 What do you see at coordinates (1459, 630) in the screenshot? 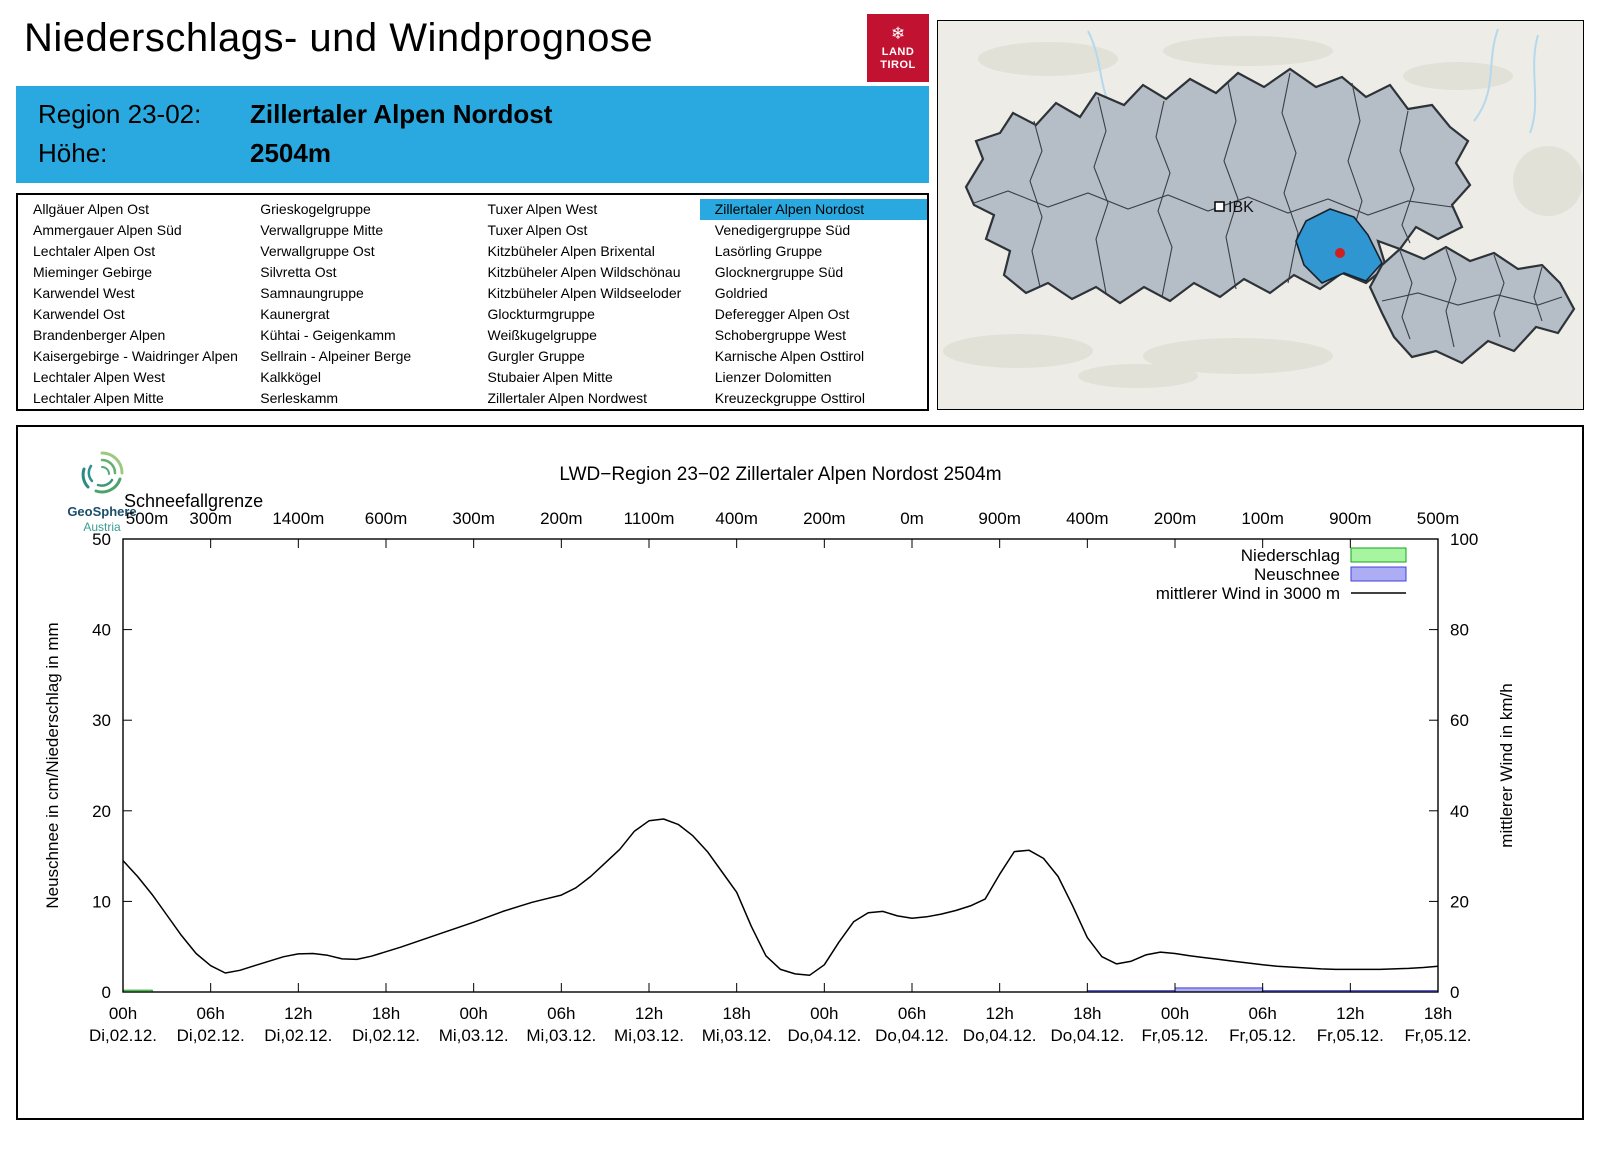
I see `y2-tick-label: 80` at bounding box center [1459, 630].